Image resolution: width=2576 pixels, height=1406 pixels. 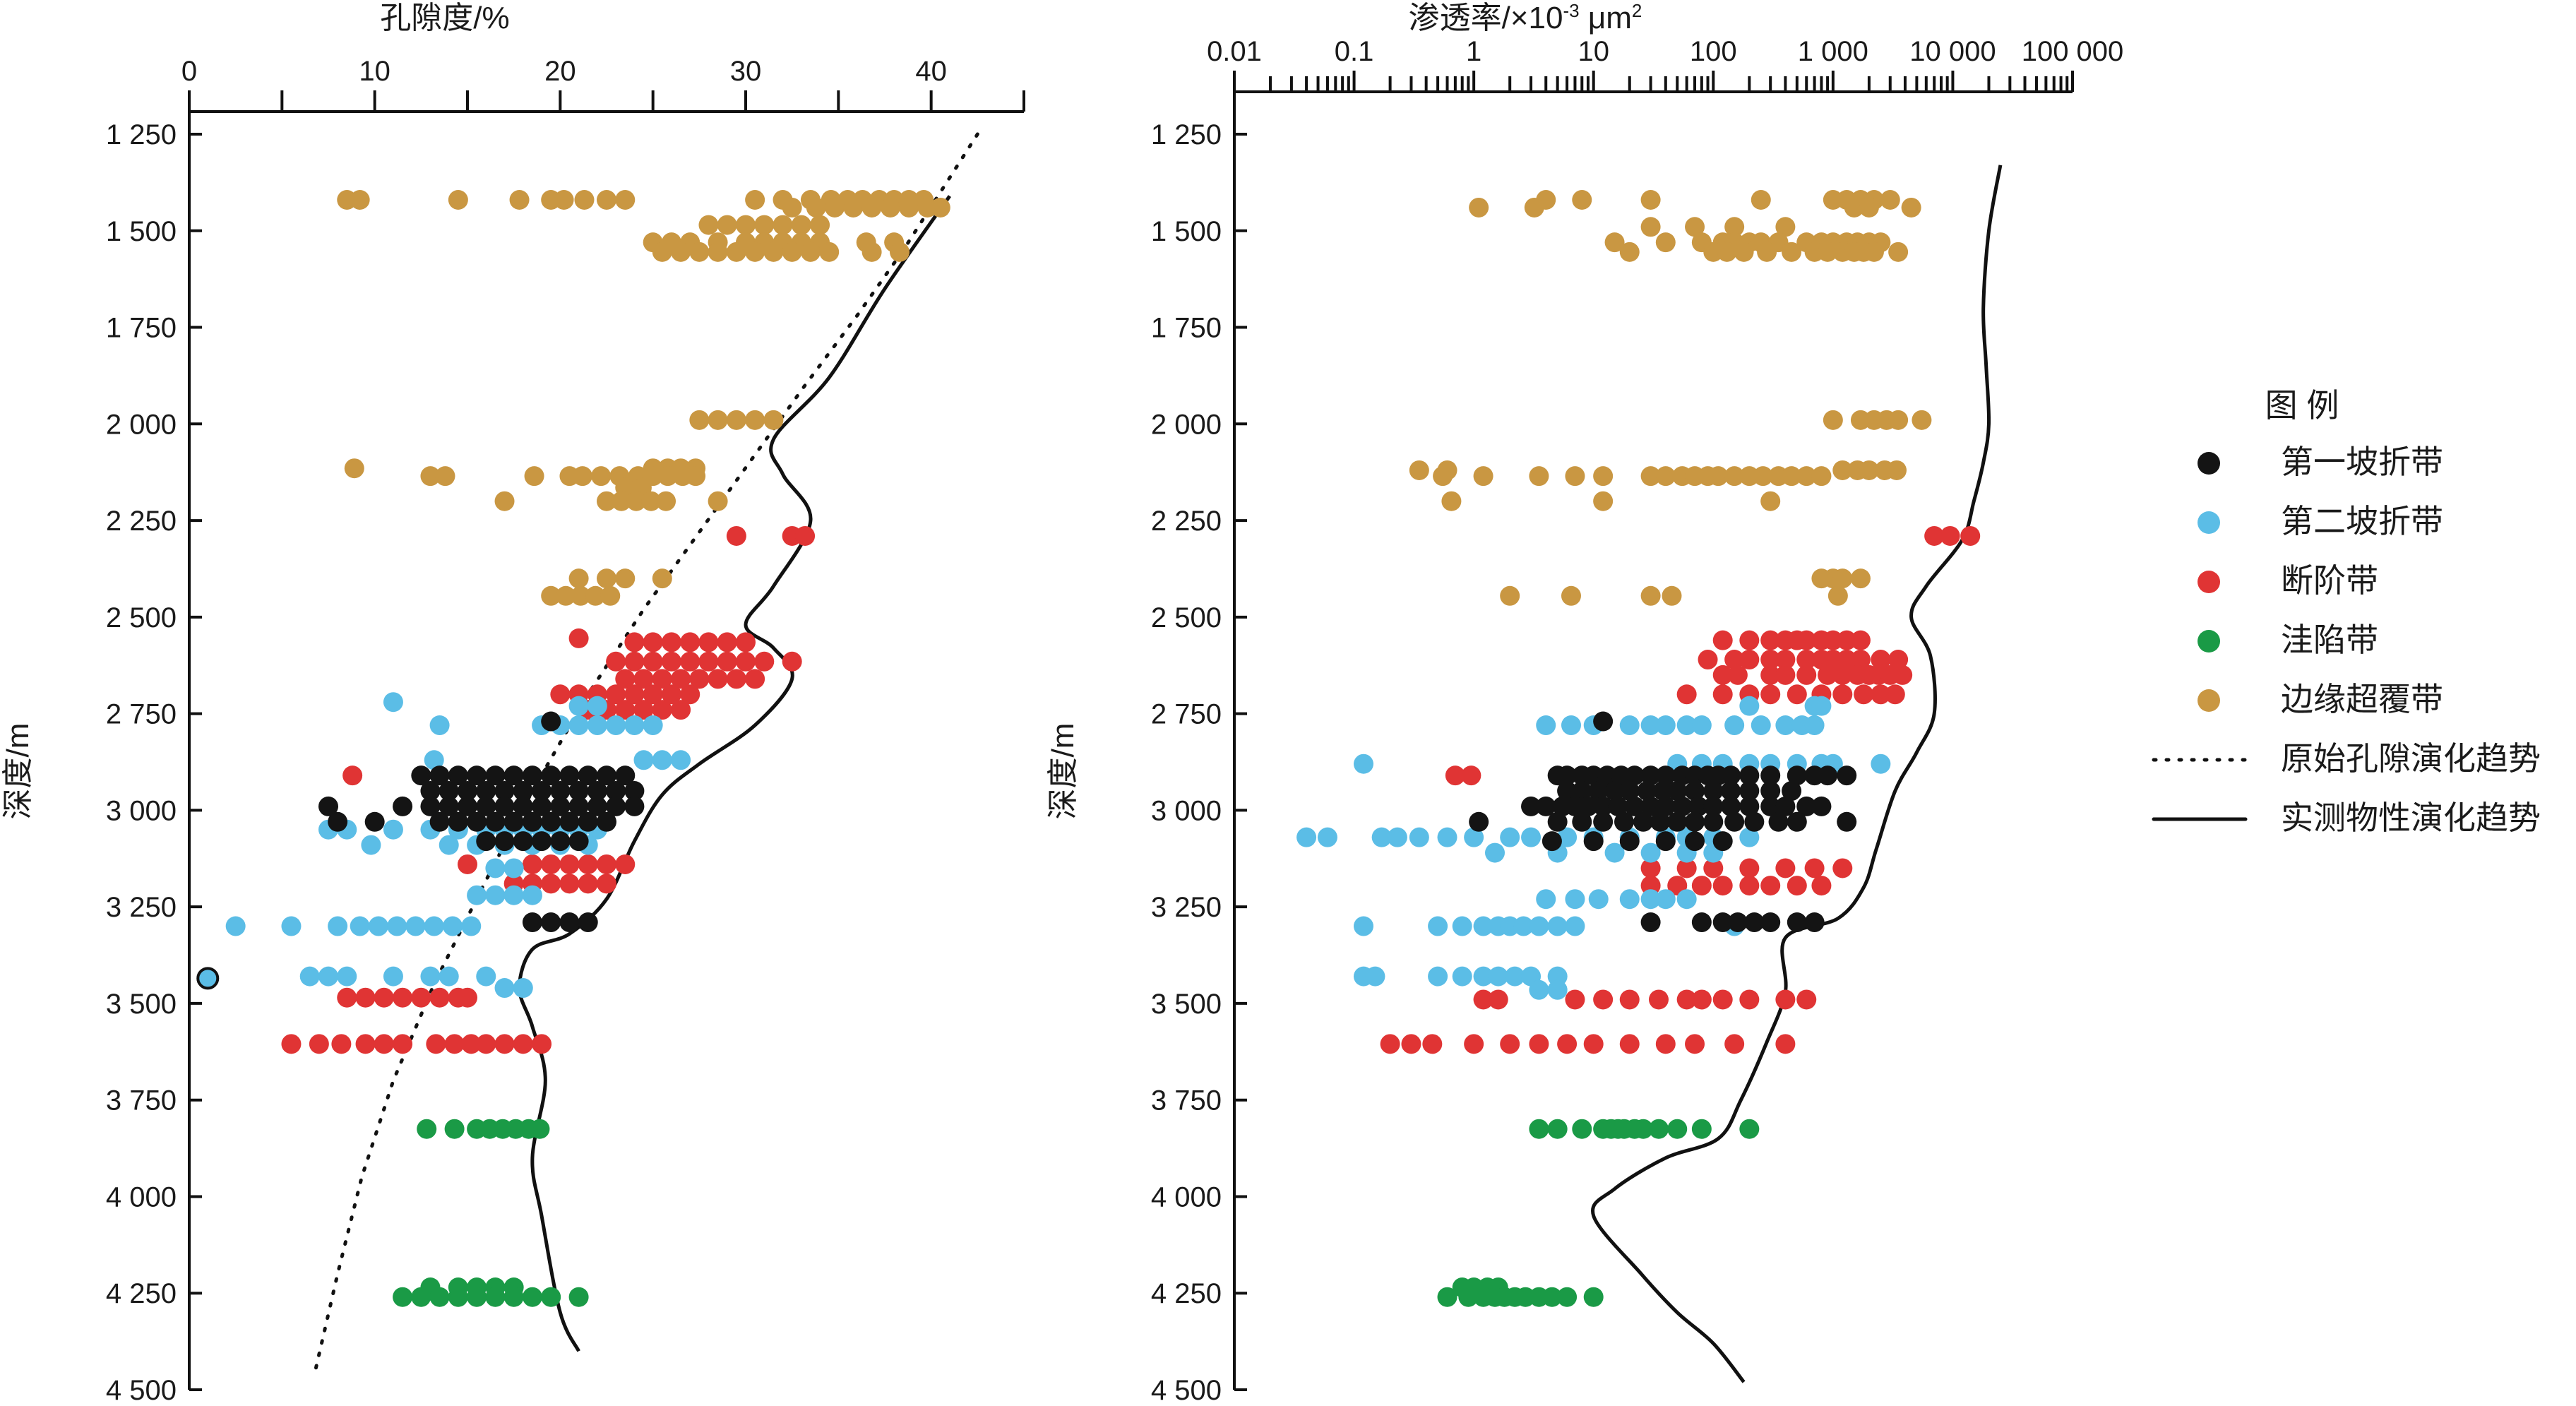 I want to click on permeability-x-tick-label: 1, so click(x=1473, y=51).